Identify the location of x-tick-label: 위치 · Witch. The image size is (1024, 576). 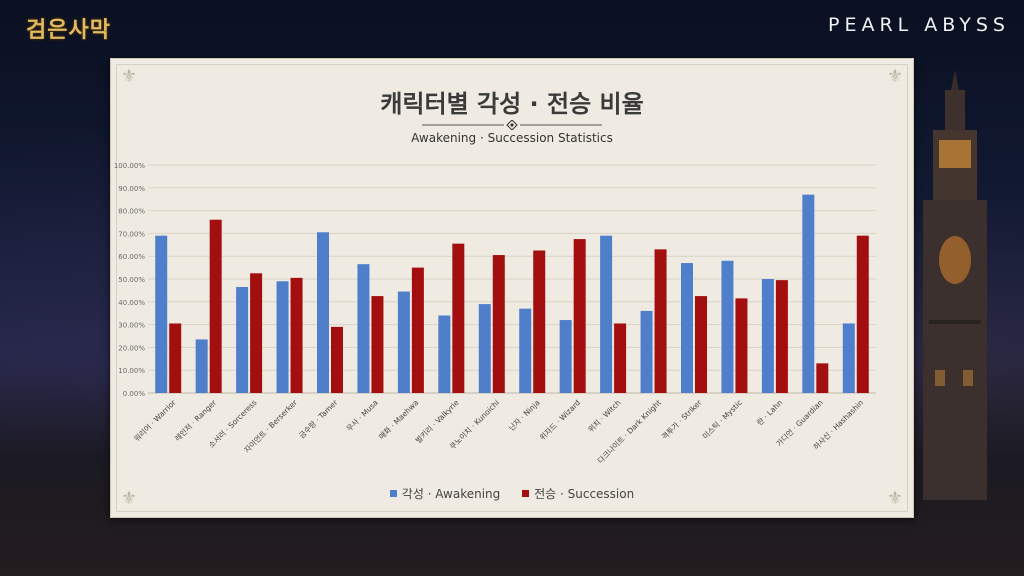
(604, 416).